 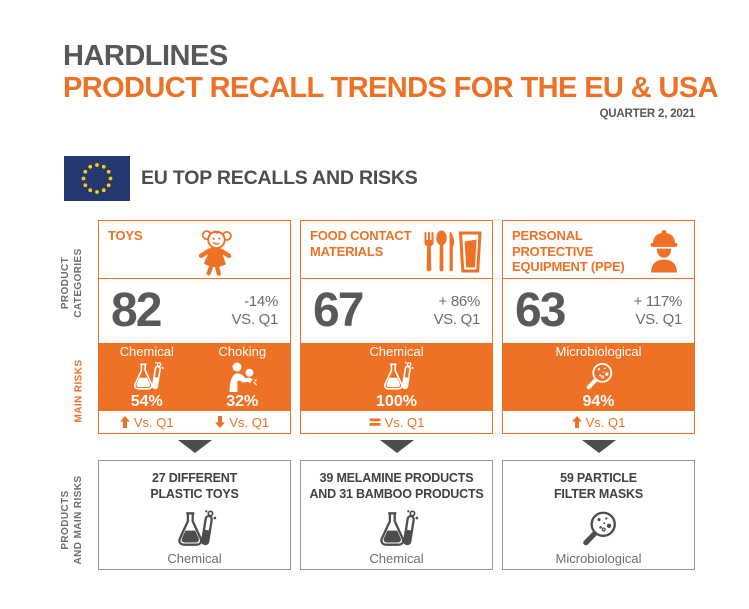 I want to click on product-title: 27 DIFFERENT PLASTIC TOYS, so click(x=194, y=486).